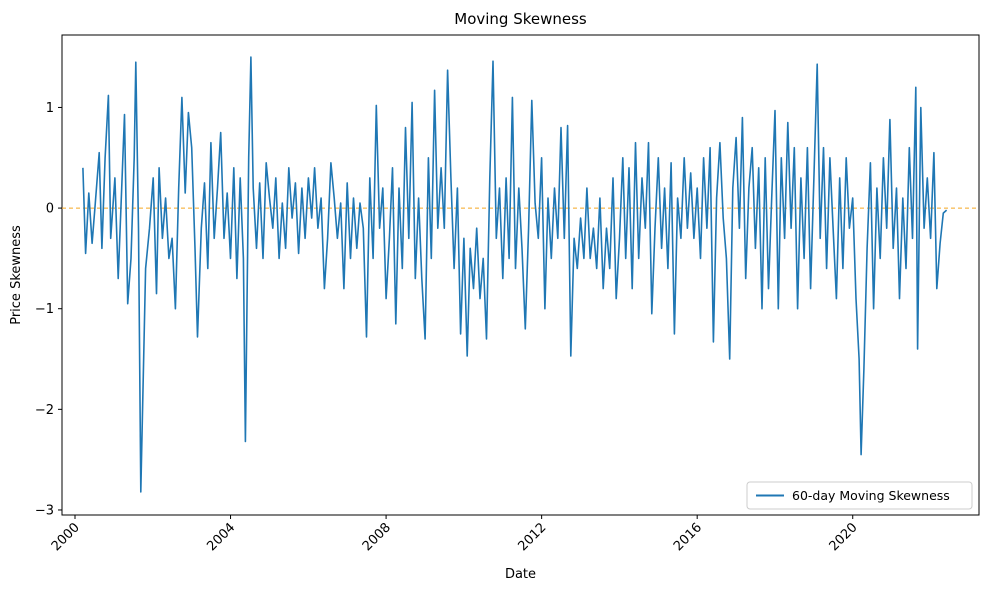 The image size is (989, 590). What do you see at coordinates (455, 534) in the screenshot?
I see `x-axis-ticks: 2000 2004 2008 2012 2016 2020` at bounding box center [455, 534].